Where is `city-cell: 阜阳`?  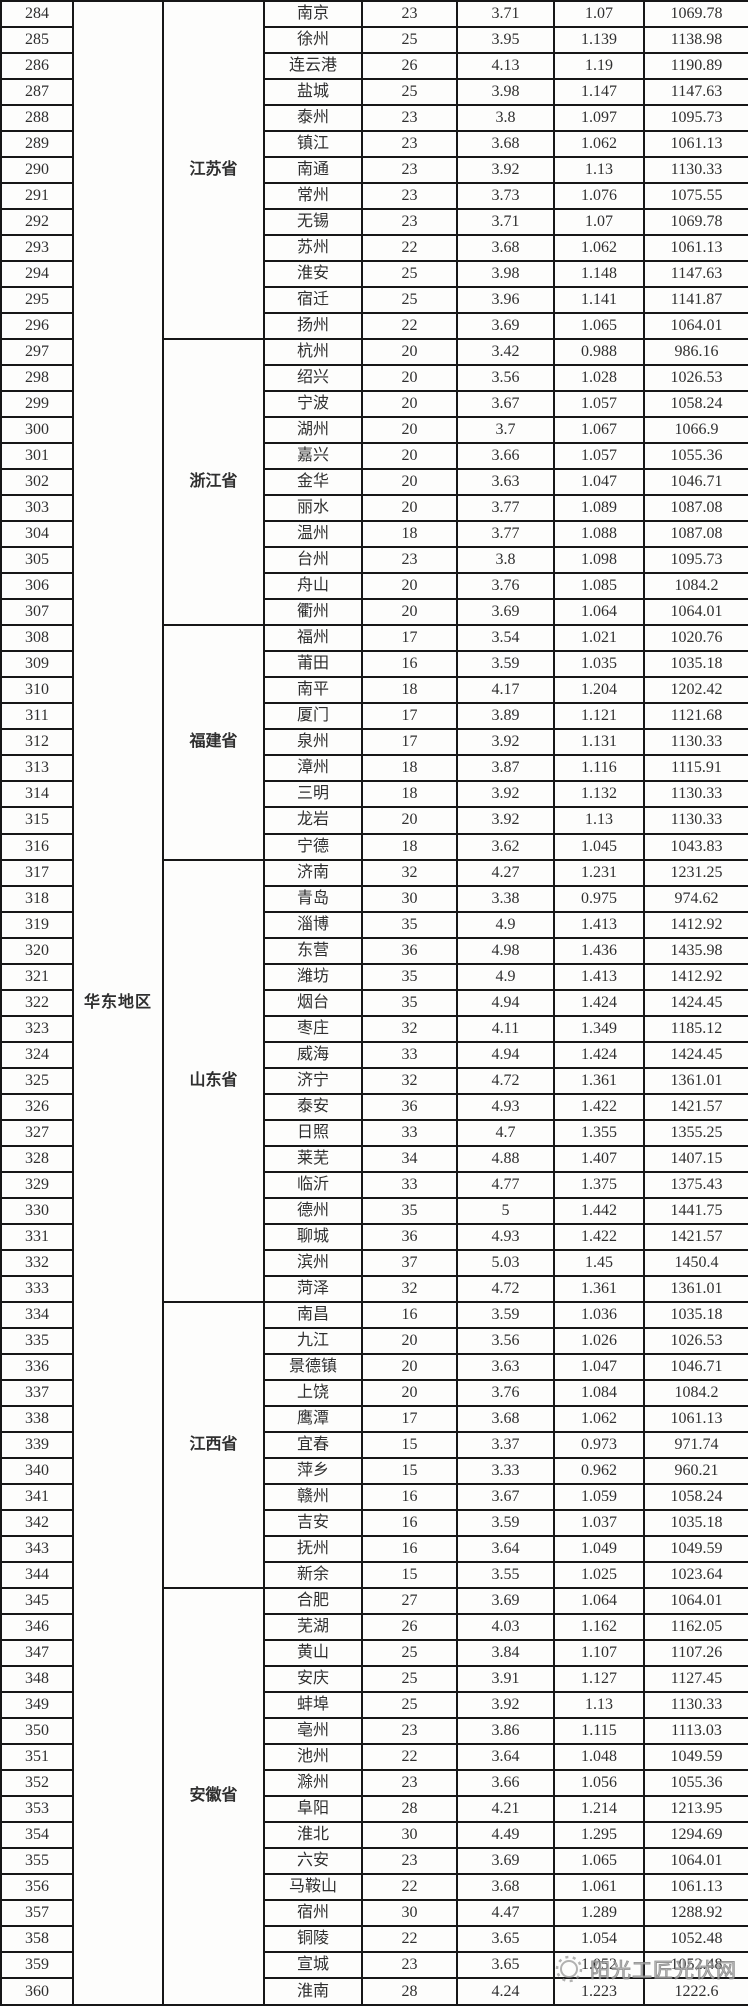
city-cell: 阜阳 is located at coordinates (313, 1809).